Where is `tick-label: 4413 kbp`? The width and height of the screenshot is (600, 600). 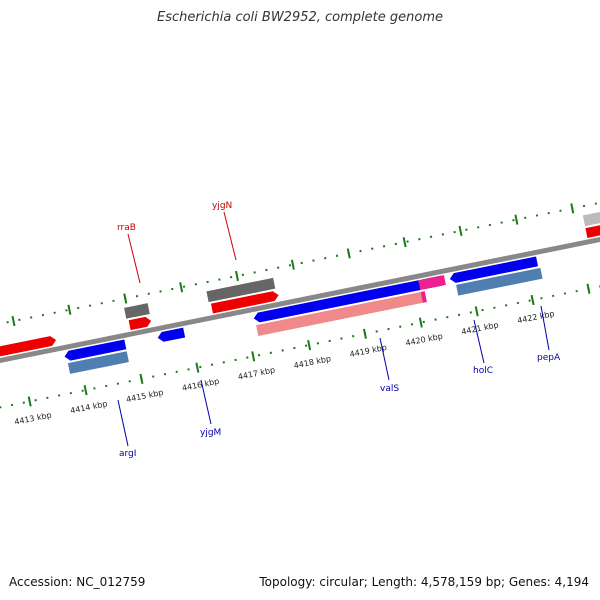
tick-label: 4413 kbp is located at coordinates (33, 418).